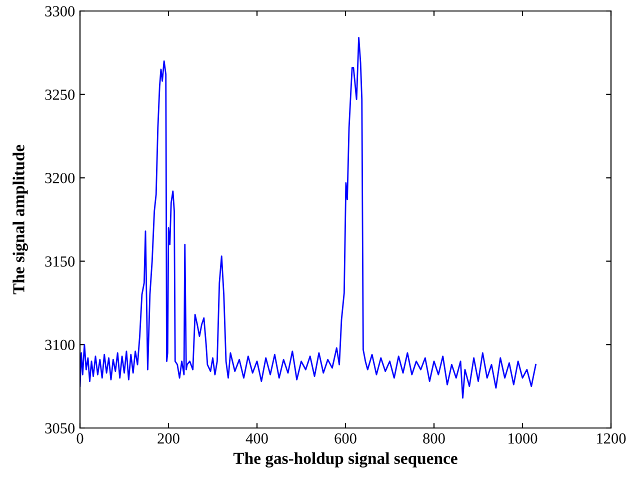  Describe the element at coordinates (20, 219) in the screenshot. I see `y-axis-title: The signal amplitude` at that location.